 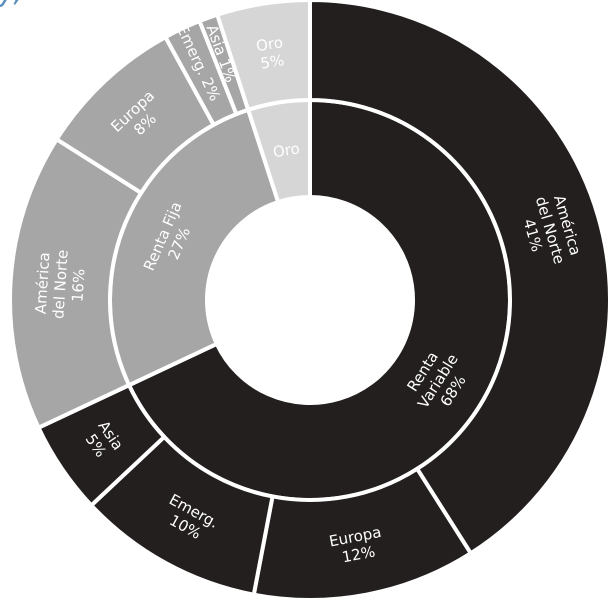 I want to click on outer-label-europa: Europa12%, so click(x=357, y=545).